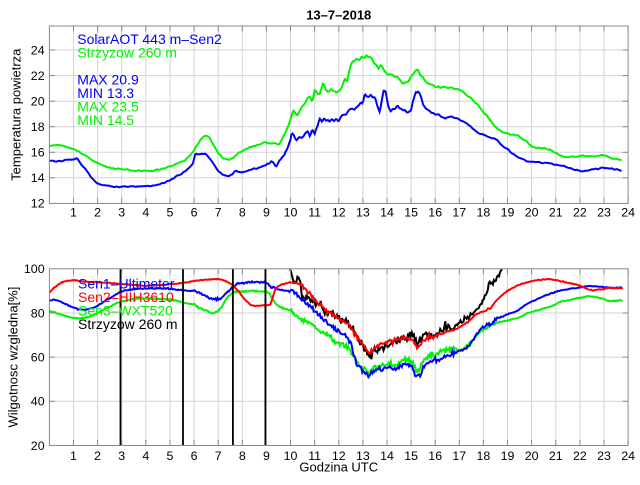 Image resolution: width=640 pixels, height=485 pixels. What do you see at coordinates (338, 467) in the screenshot?
I see `svg-text: Godzina UTC` at bounding box center [338, 467].